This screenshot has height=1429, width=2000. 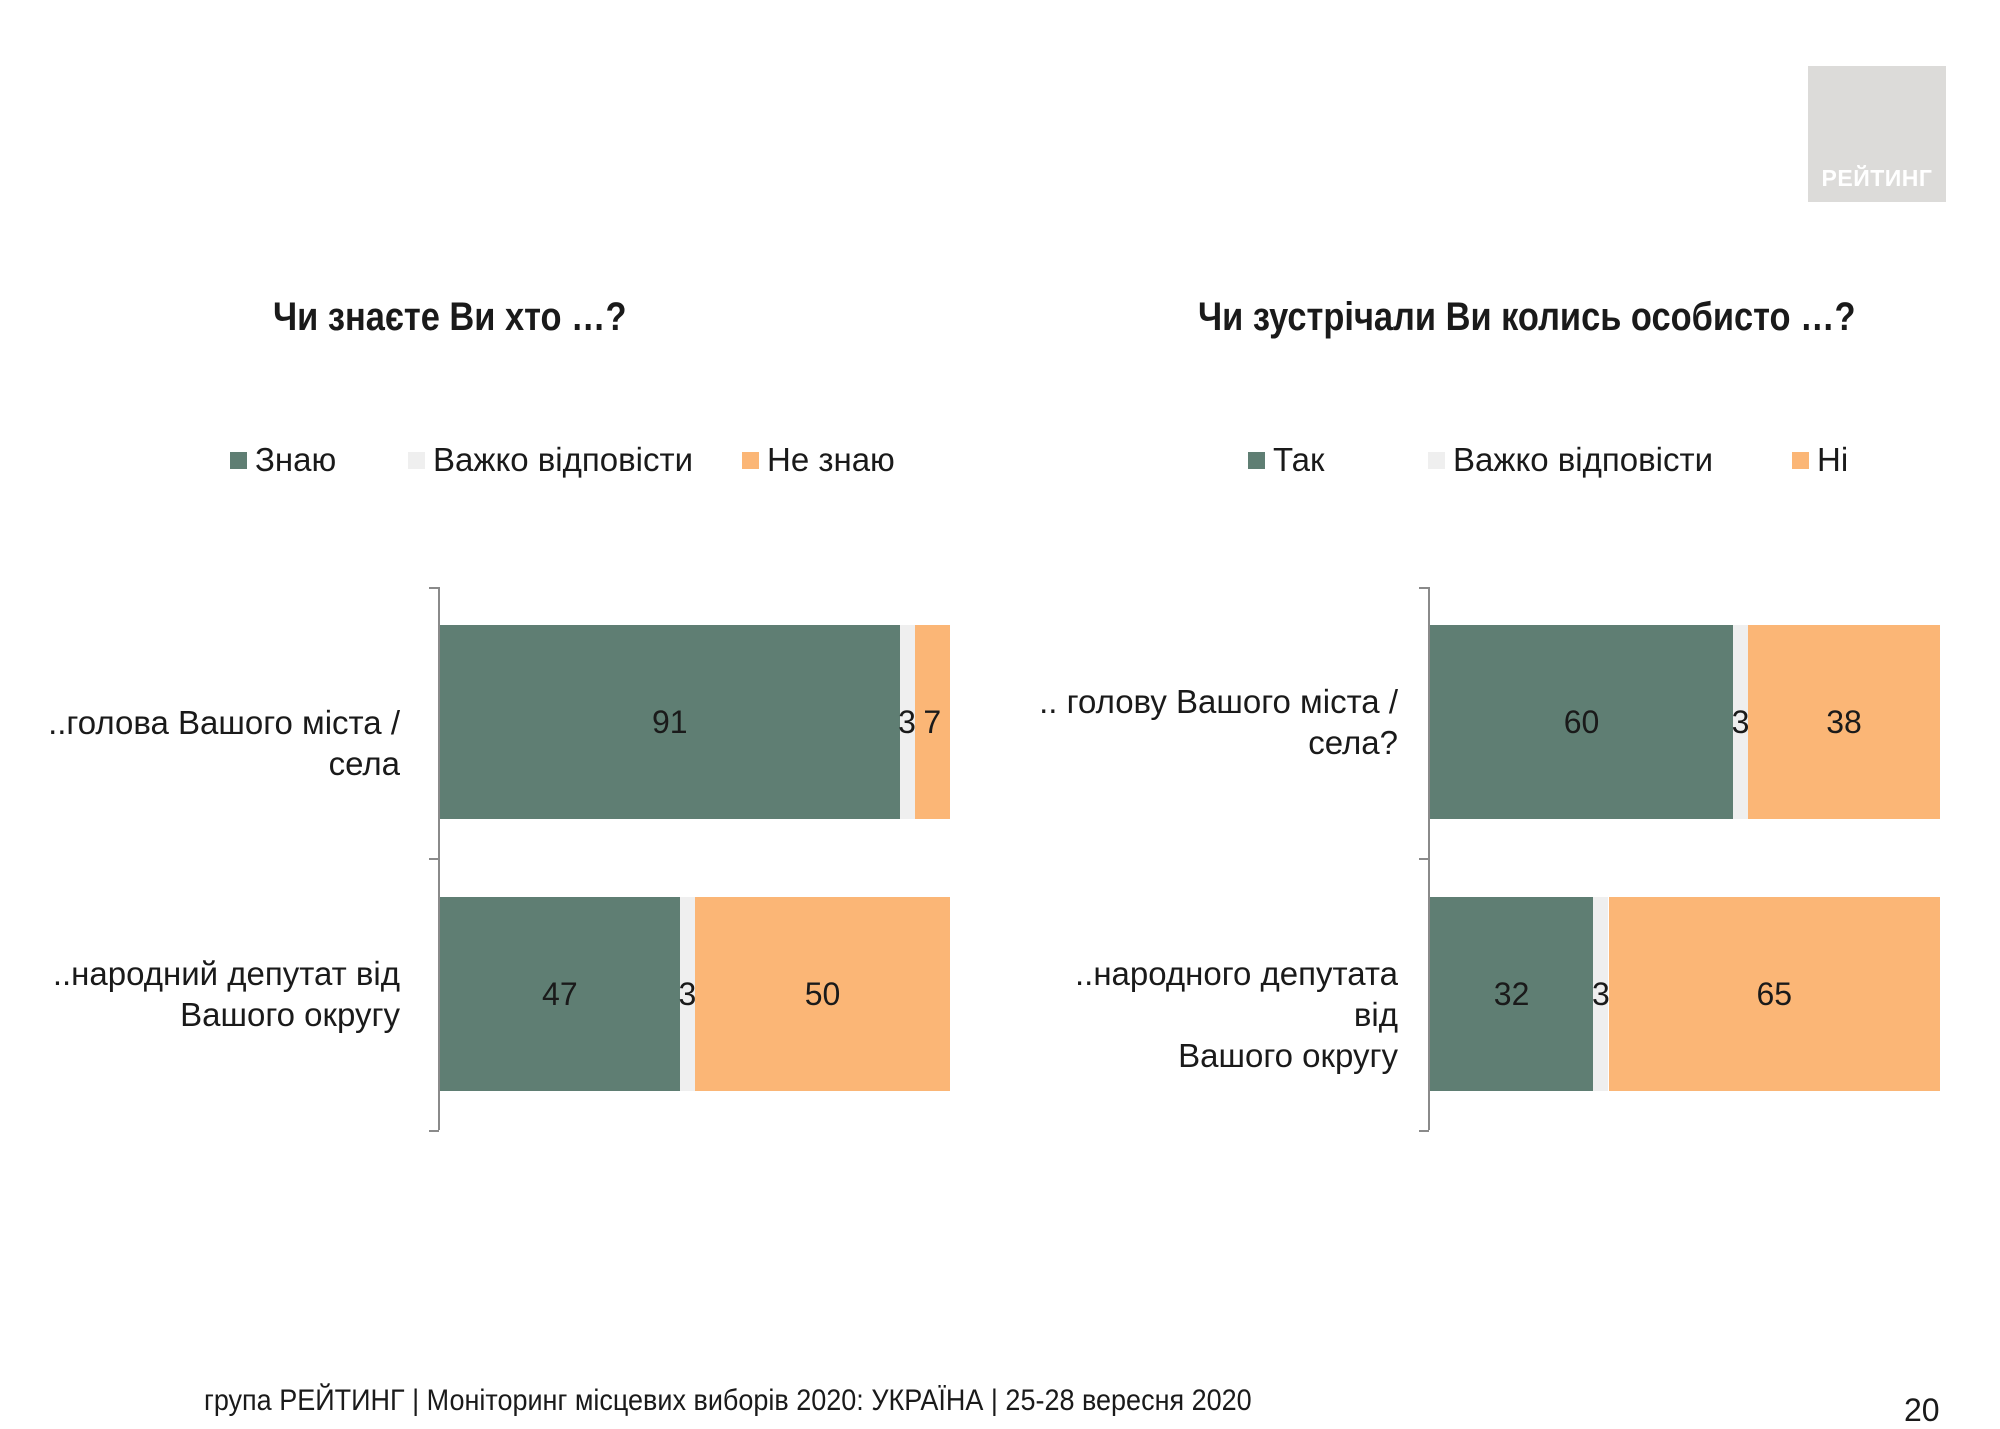 I want to click on data-label: 91, so click(x=669, y=722).